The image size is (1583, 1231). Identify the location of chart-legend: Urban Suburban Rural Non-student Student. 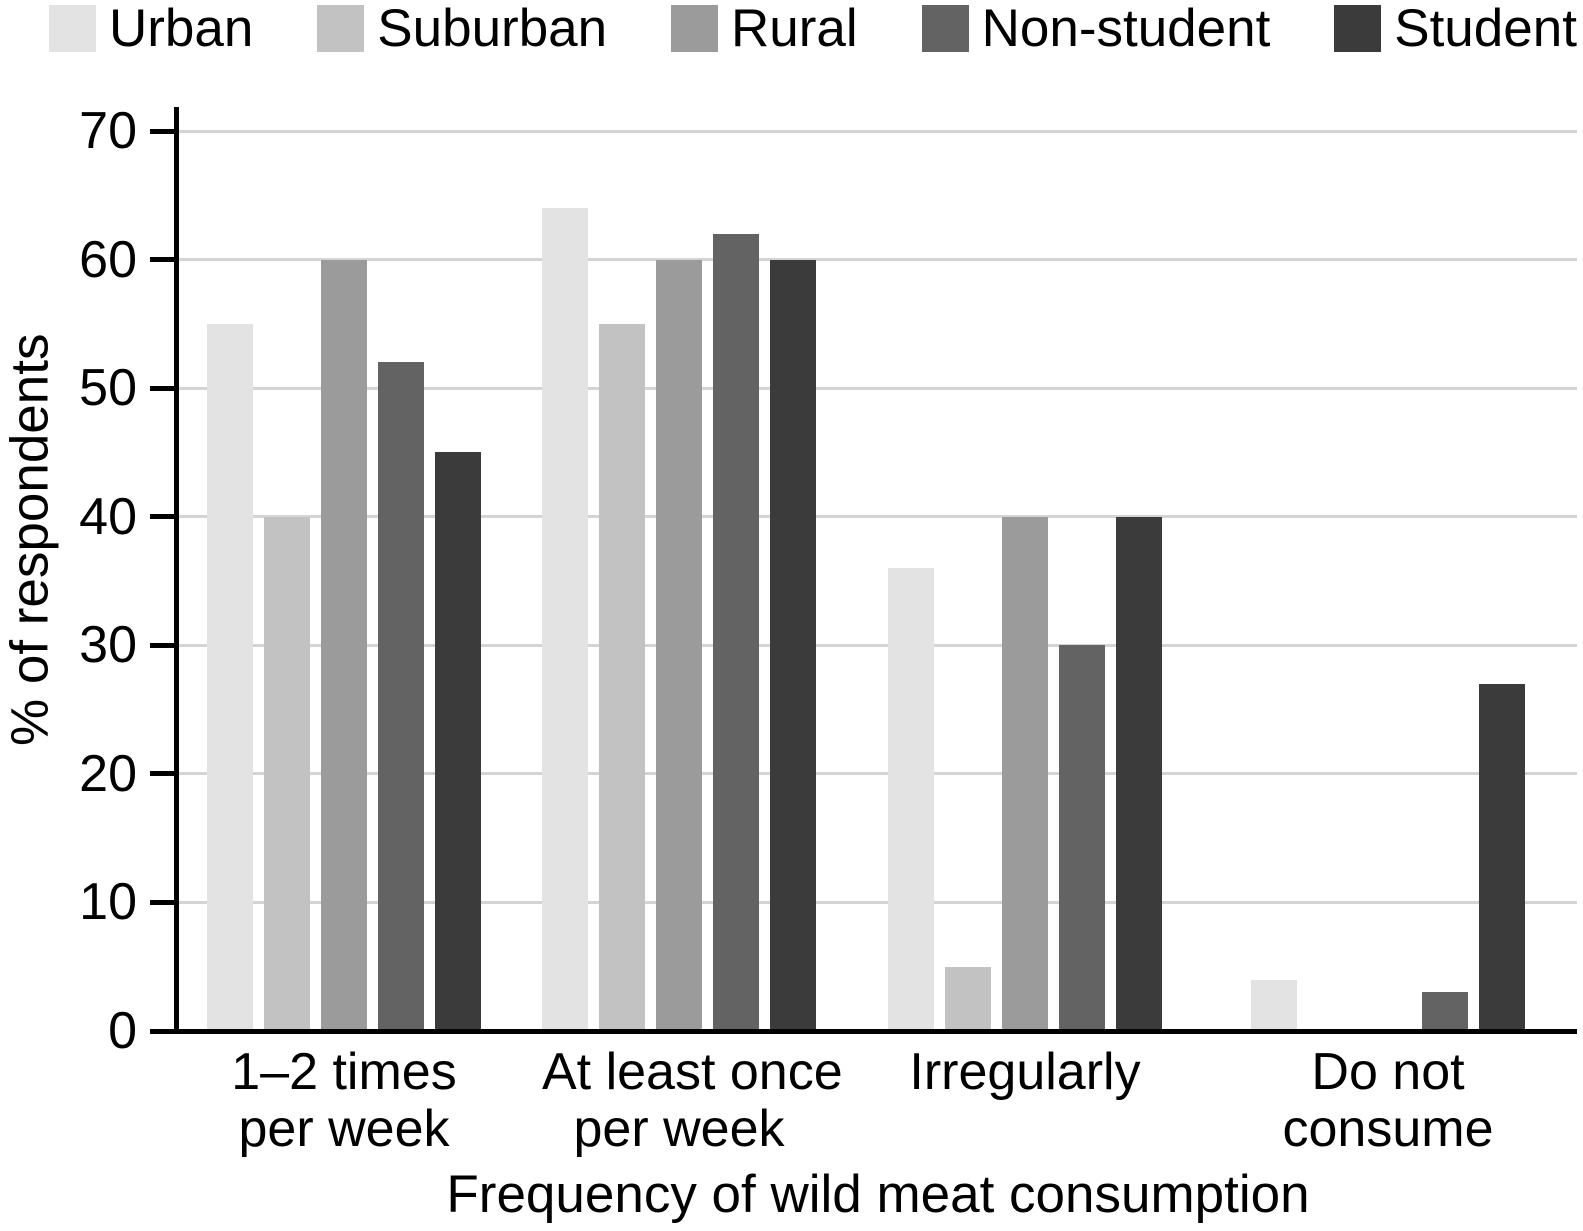
(813, 28).